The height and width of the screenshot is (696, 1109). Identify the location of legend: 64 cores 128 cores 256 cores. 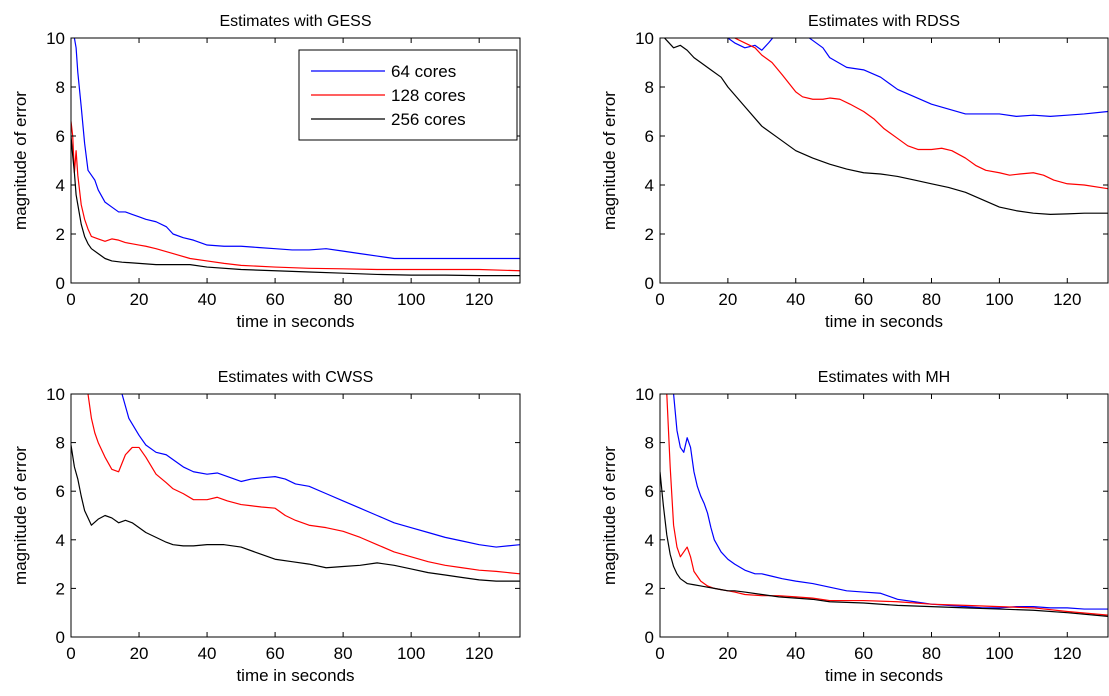
(408, 95).